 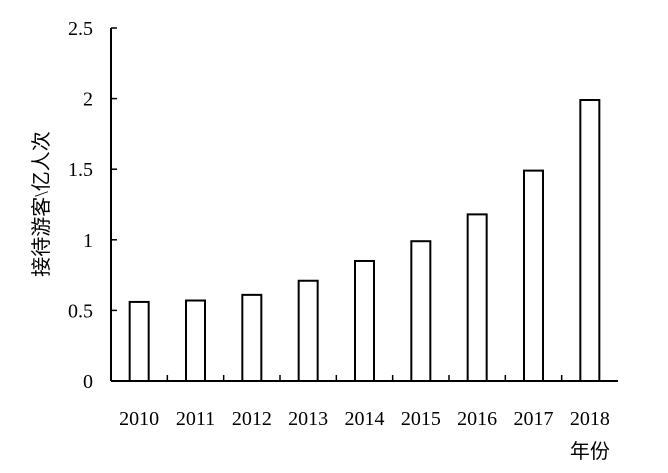 I want to click on x-tick-label: 2011, so click(x=195, y=419).